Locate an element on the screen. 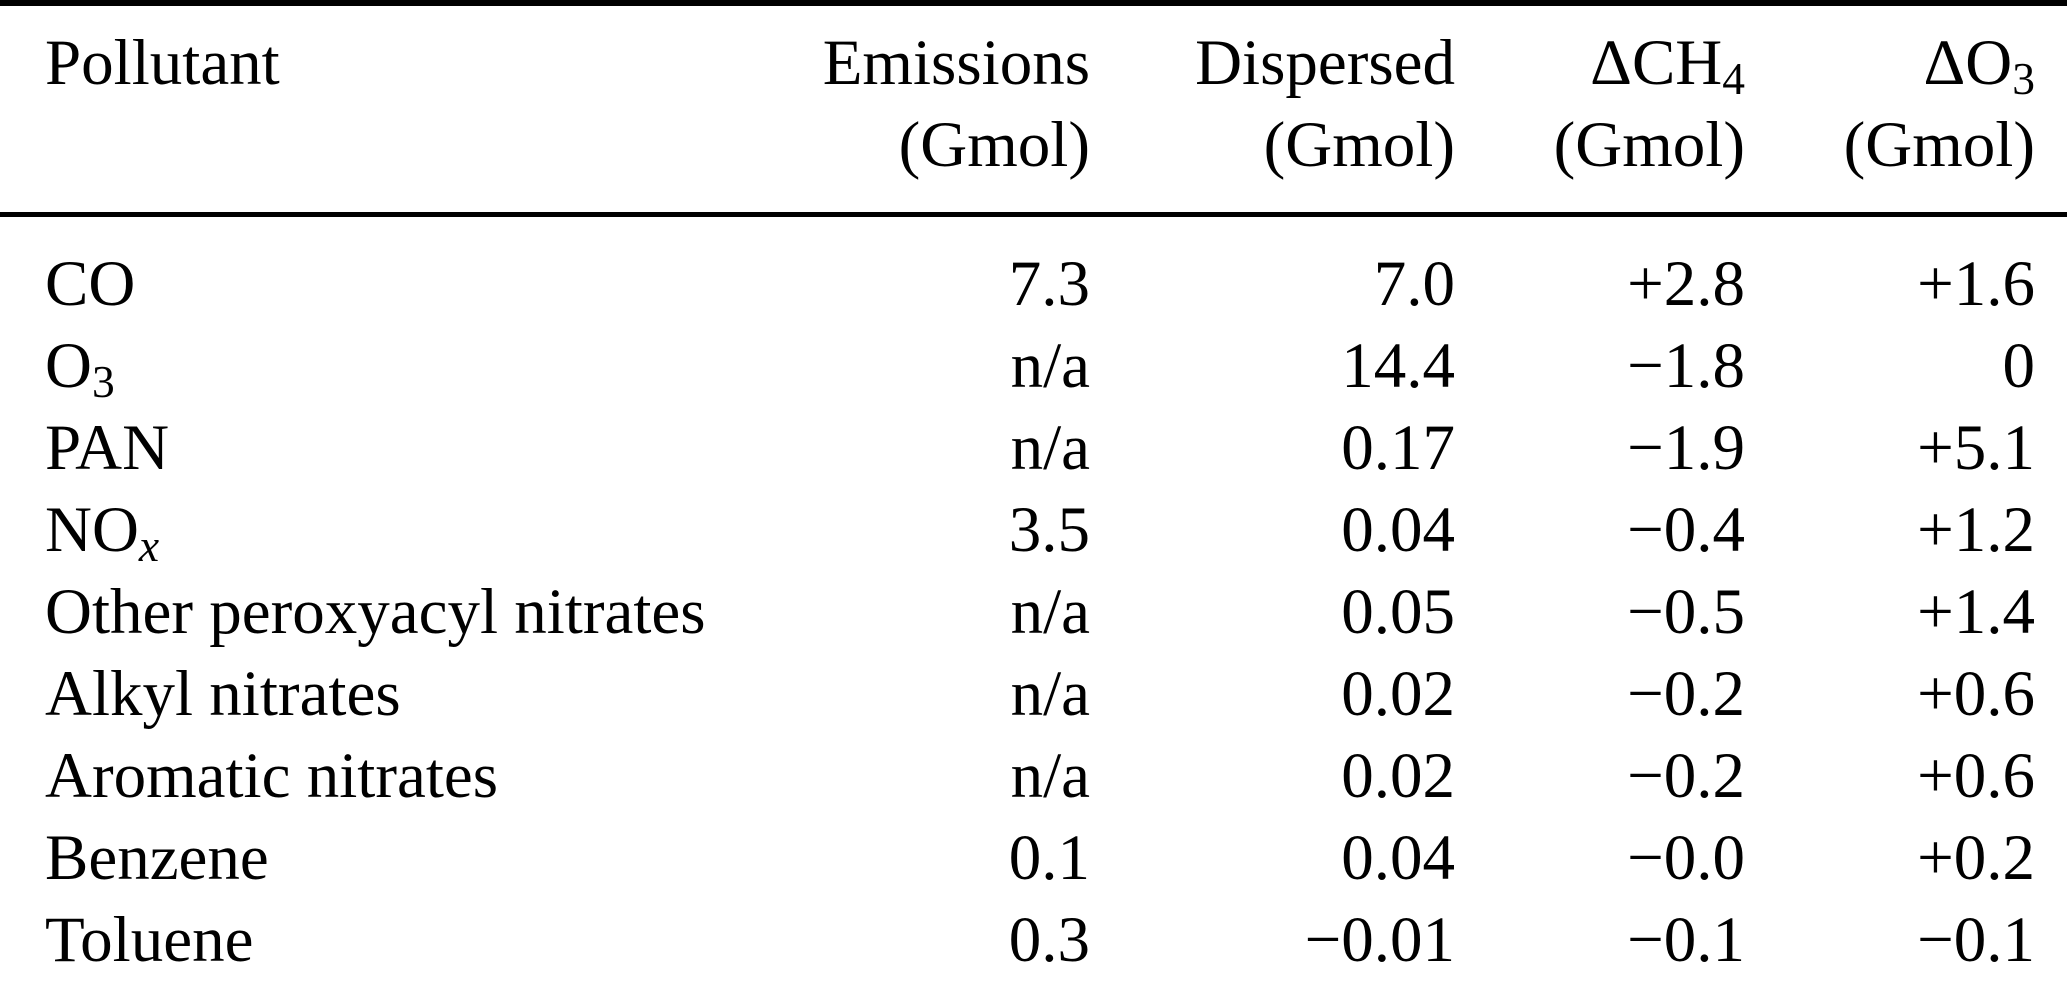  cell-dispersed: 7.0 is located at coordinates (1414, 284).